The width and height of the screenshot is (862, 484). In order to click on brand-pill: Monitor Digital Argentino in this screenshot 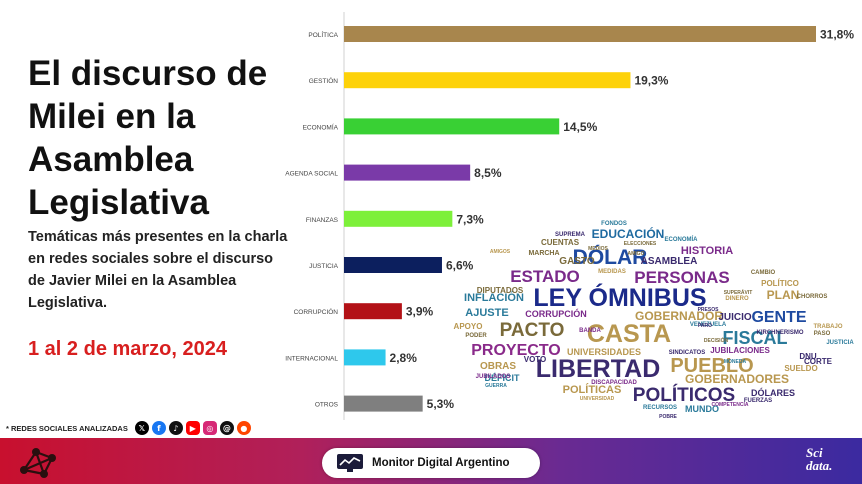, I will do `click(431, 463)`.